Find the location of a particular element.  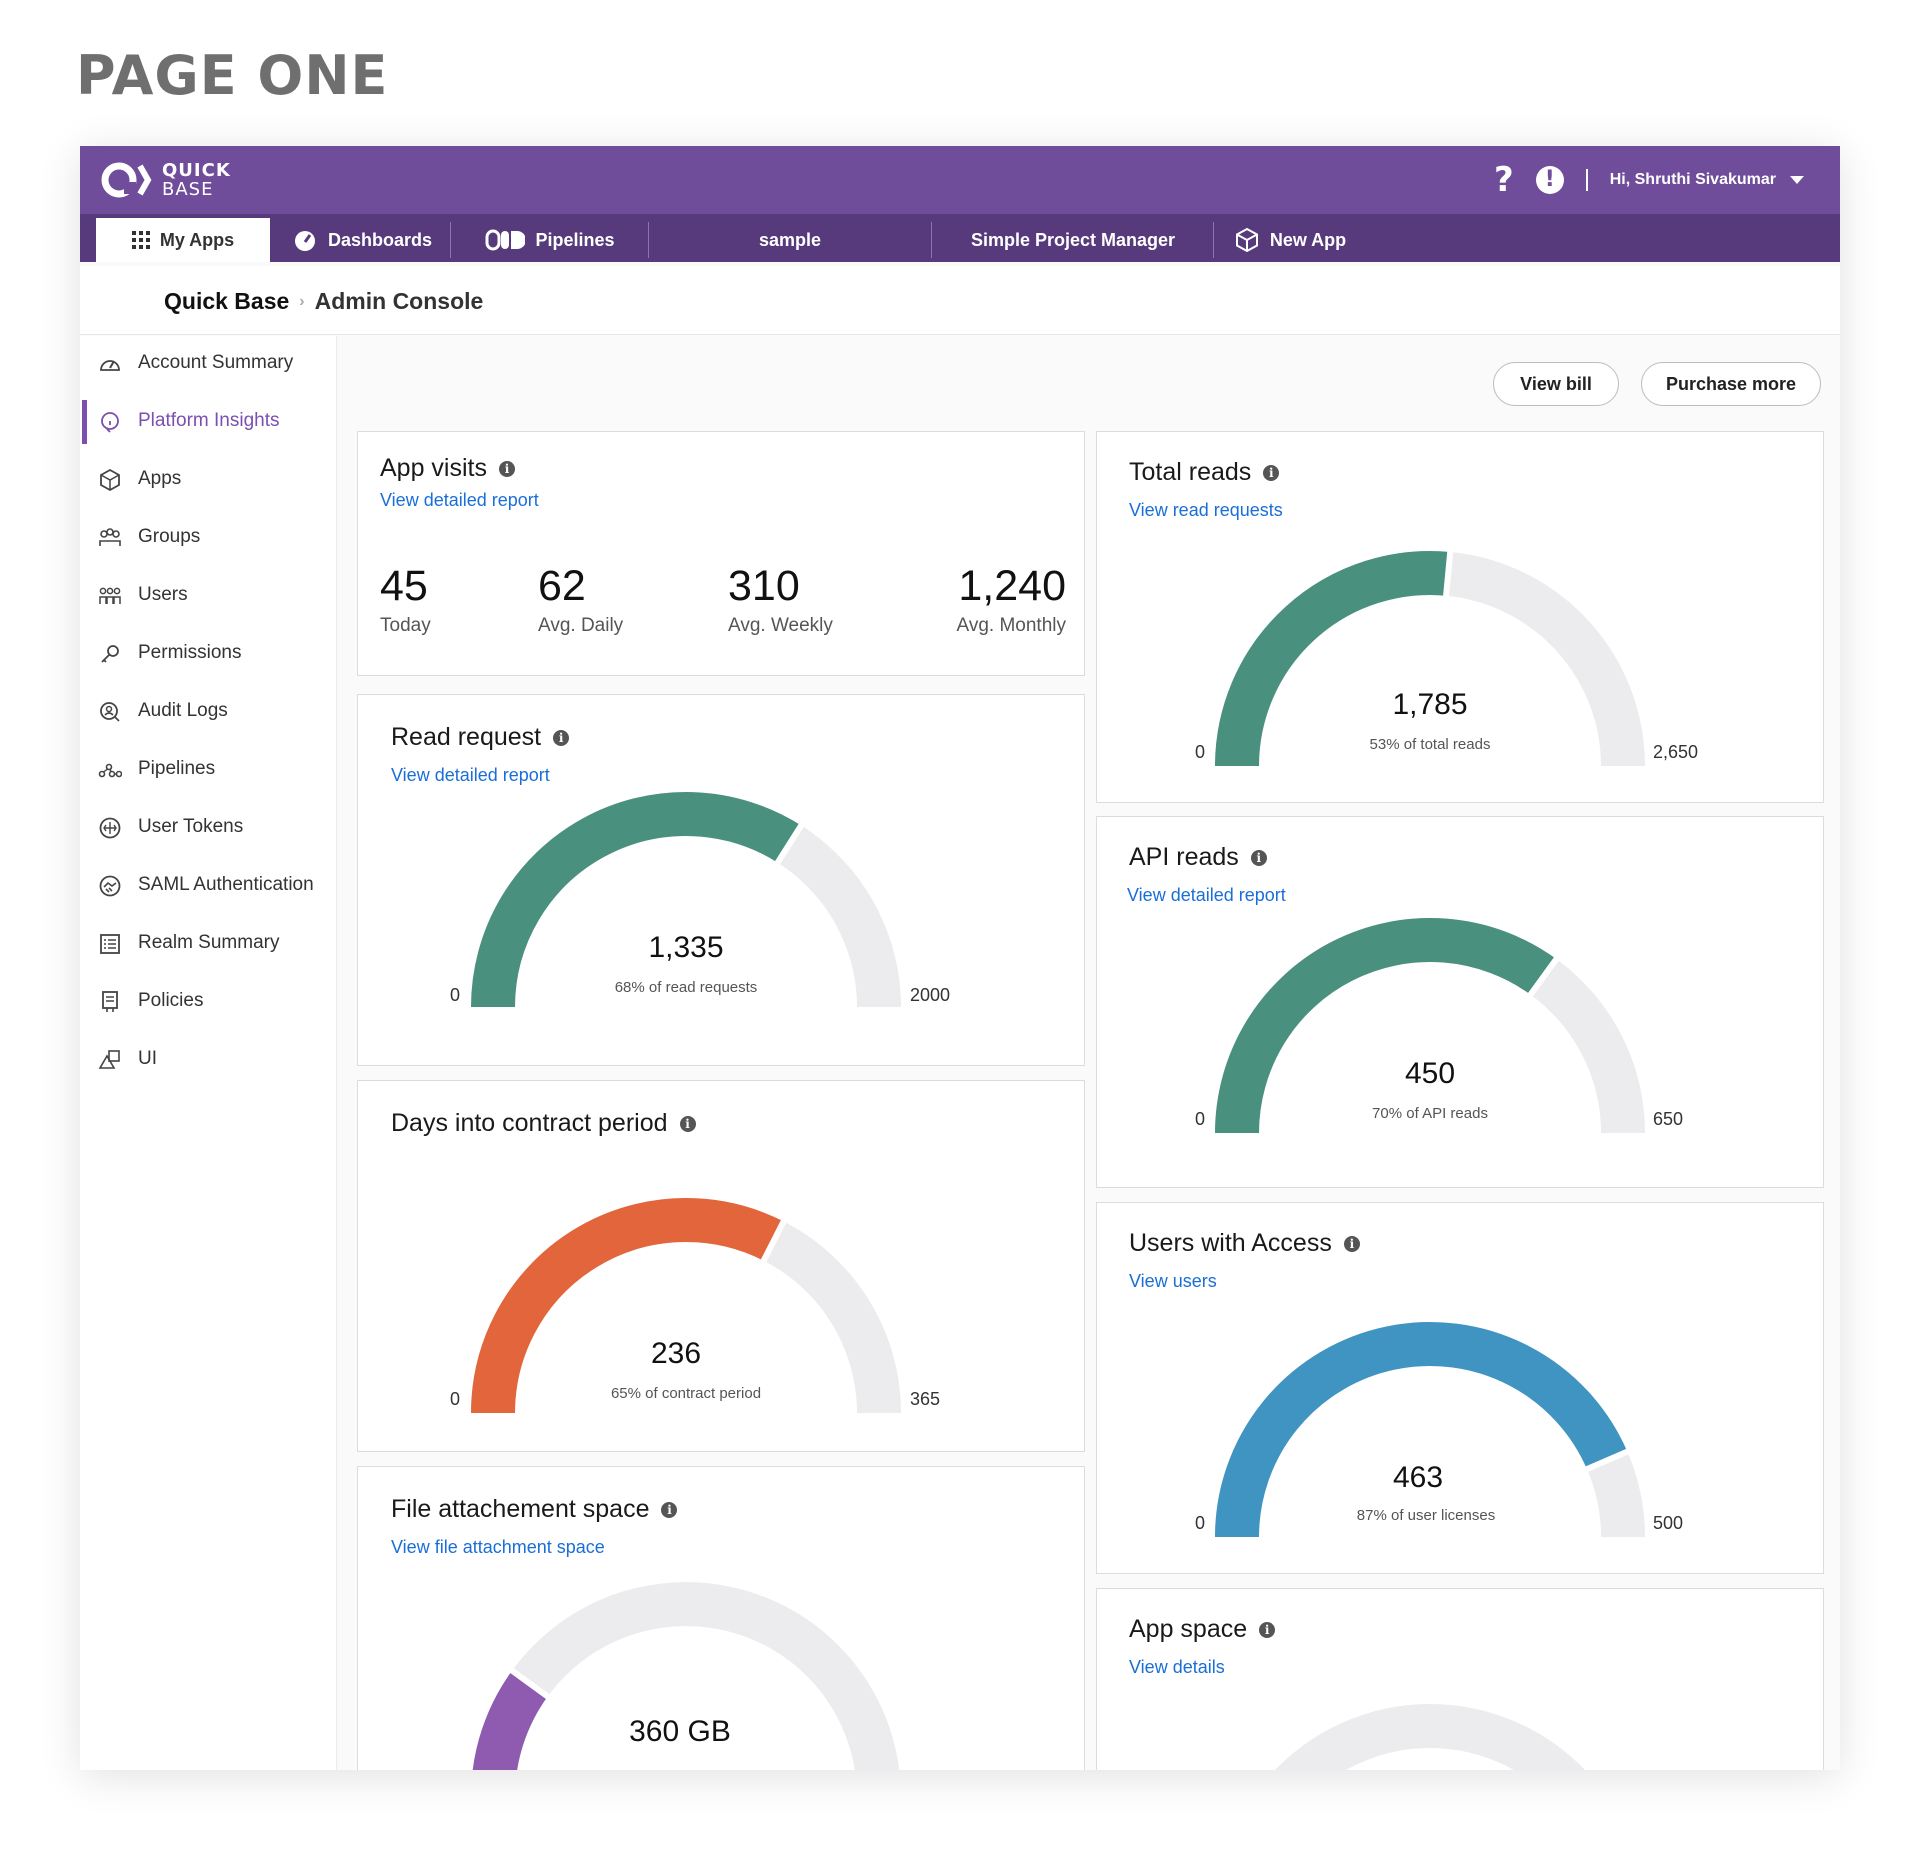

stat-value: 62 is located at coordinates (562, 586).